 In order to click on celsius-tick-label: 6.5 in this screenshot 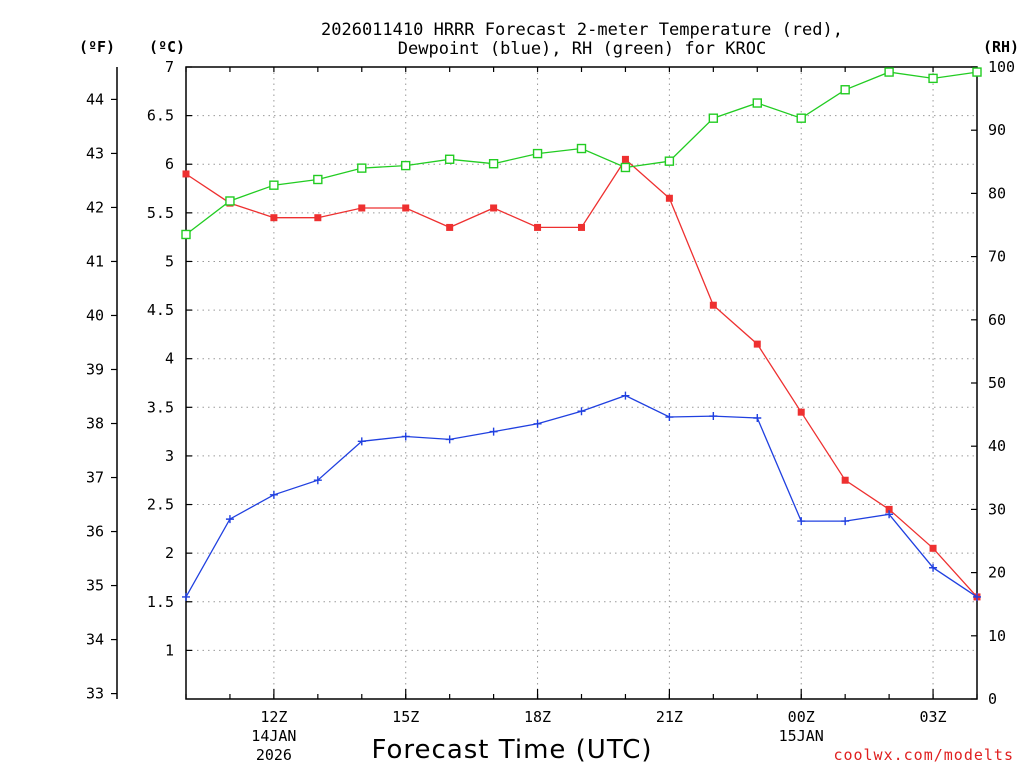, I will do `click(160, 116)`.